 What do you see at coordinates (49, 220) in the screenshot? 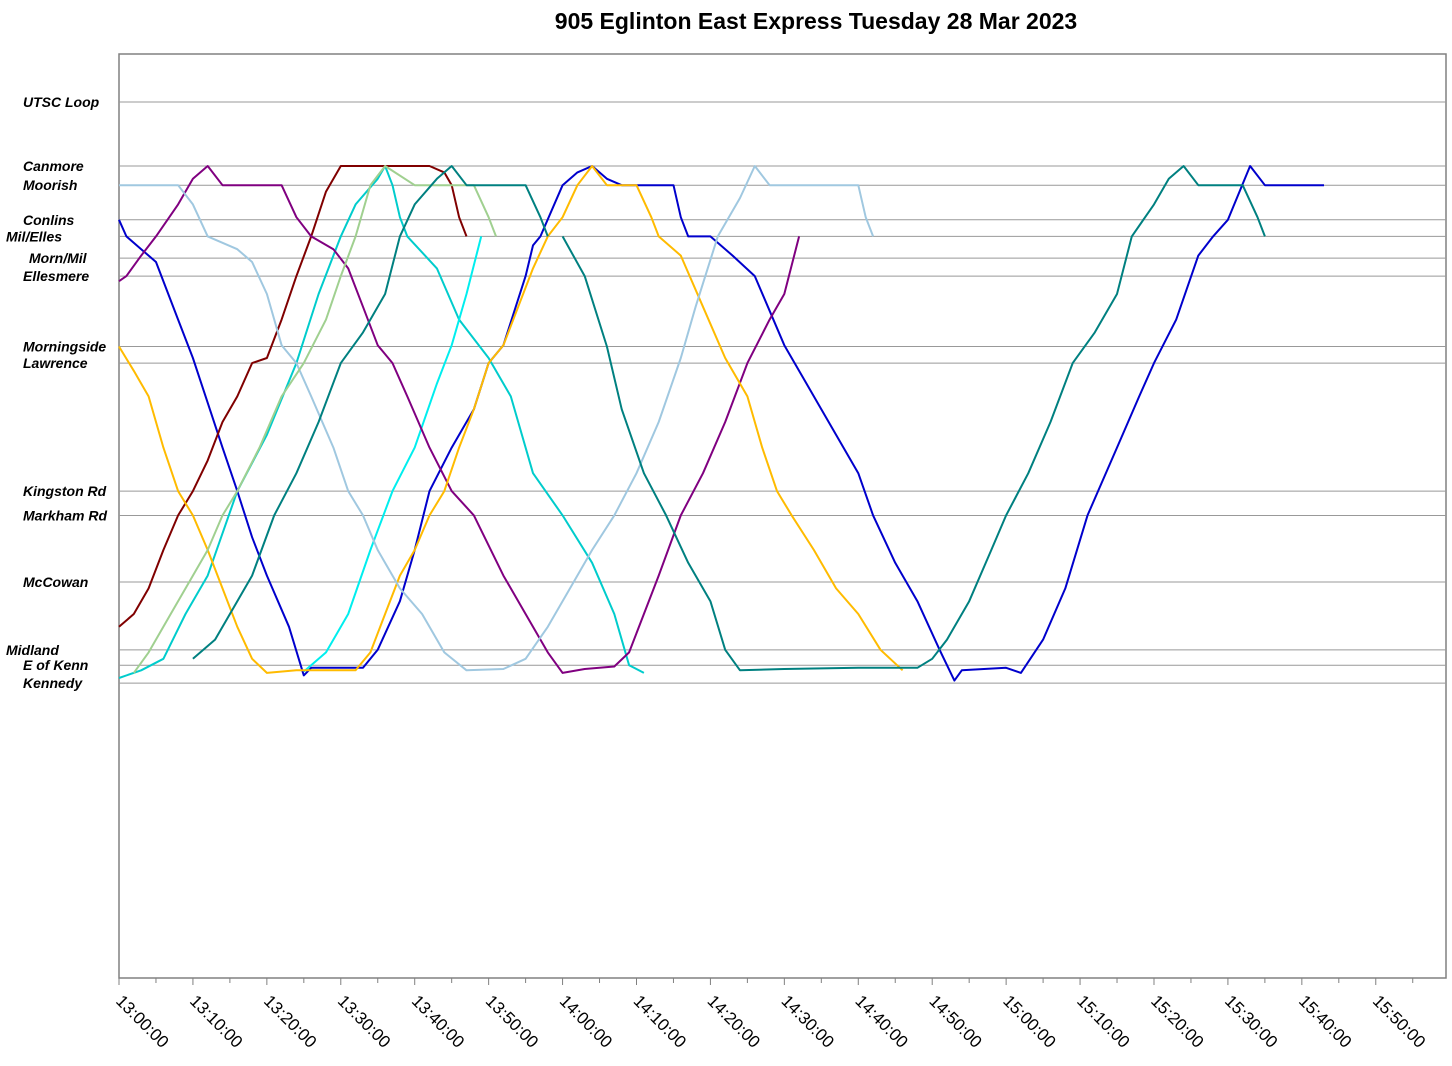
I see `stop-label: Conlins` at bounding box center [49, 220].